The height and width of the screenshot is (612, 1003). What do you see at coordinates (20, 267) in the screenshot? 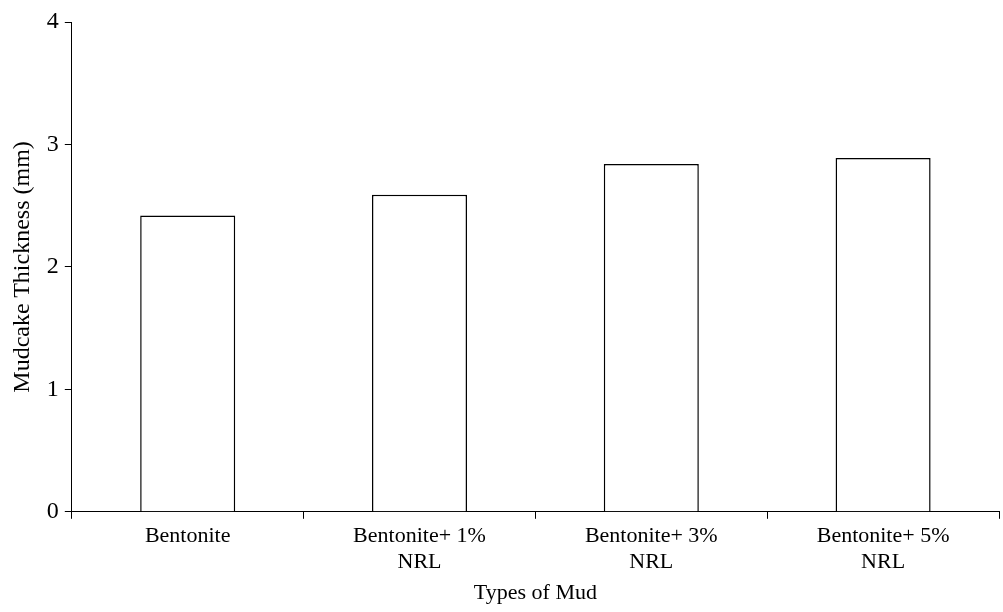
I see `y-axis-title: Mudcake Thickness (mm)` at bounding box center [20, 267].